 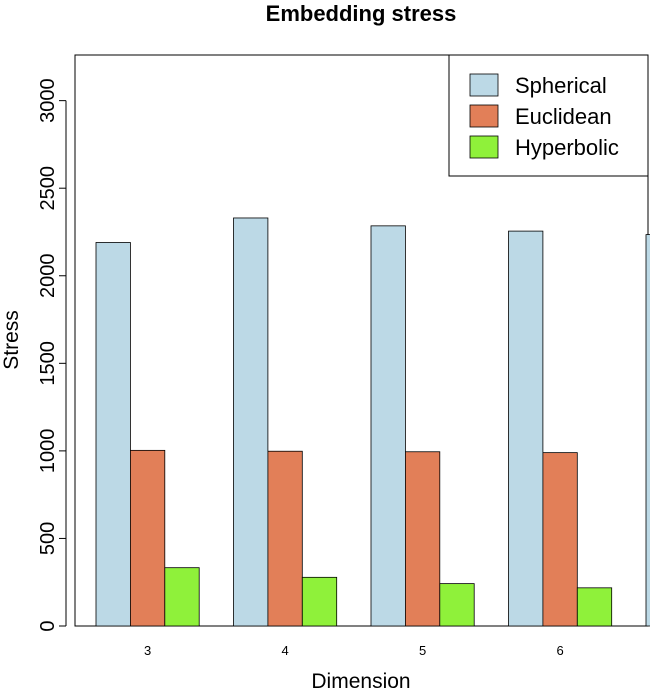 I want to click on x-axis-title: Dimension, so click(x=360, y=681).